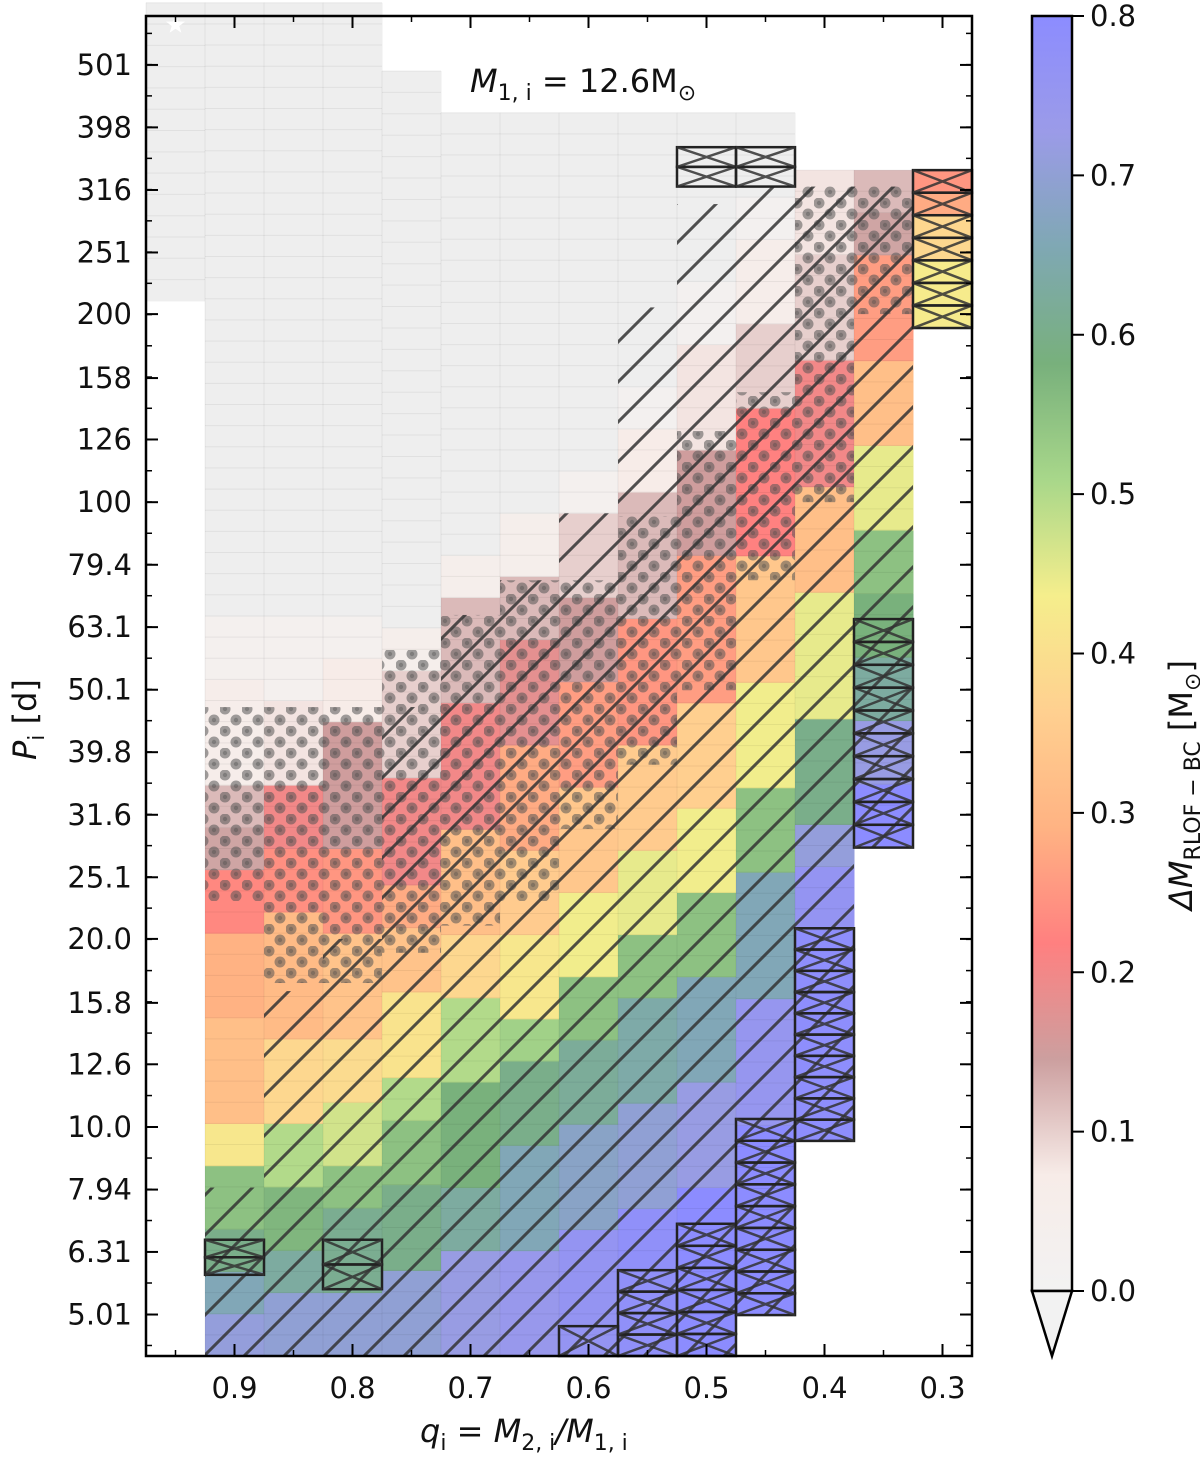 The image size is (1200, 1459). I want to click on colorbar, so click(1052, 653).